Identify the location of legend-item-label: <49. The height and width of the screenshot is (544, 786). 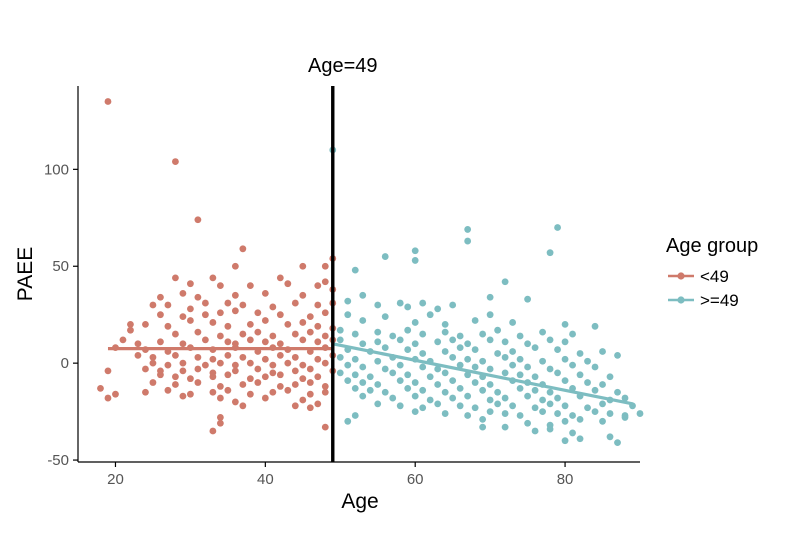
(714, 276).